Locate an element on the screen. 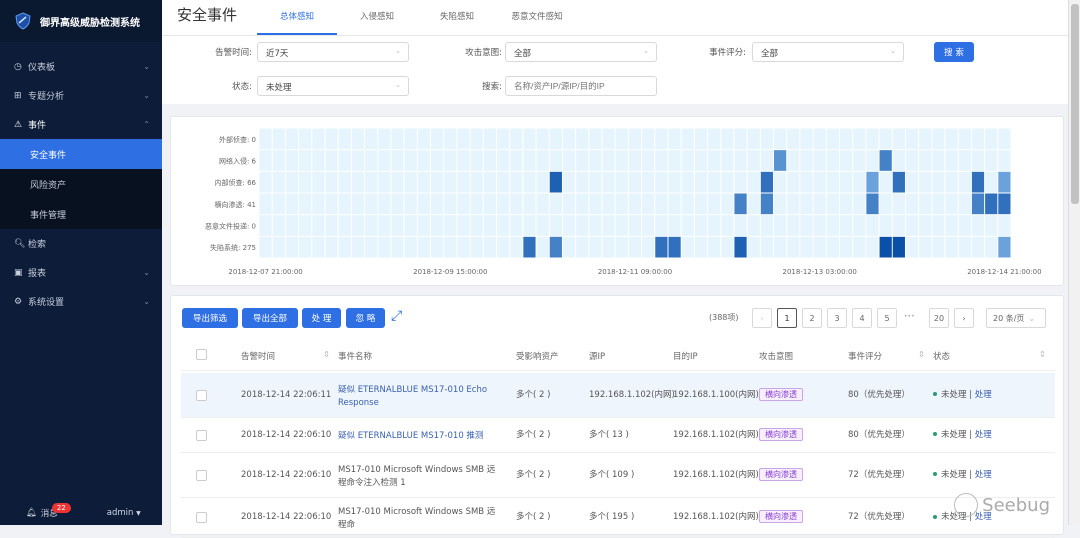 This screenshot has height=538, width=1080. sidebar-item-events: ⚠ 事件 ⌃ is located at coordinates (82, 125).